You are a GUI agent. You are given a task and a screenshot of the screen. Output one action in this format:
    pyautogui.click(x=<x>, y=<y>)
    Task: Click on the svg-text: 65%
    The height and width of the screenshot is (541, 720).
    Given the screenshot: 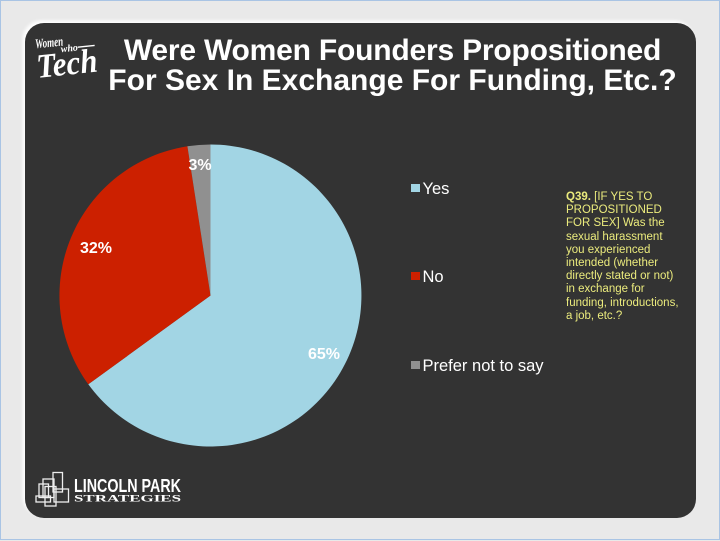 What is the action you would take?
    pyautogui.click(x=324, y=354)
    